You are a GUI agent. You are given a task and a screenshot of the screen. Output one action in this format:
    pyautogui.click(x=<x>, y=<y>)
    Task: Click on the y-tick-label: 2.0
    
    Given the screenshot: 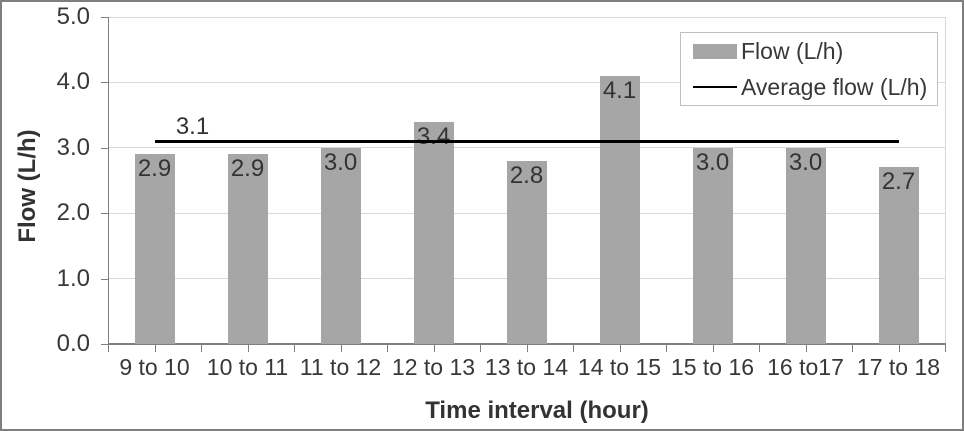 What is the action you would take?
    pyautogui.click(x=73, y=213)
    